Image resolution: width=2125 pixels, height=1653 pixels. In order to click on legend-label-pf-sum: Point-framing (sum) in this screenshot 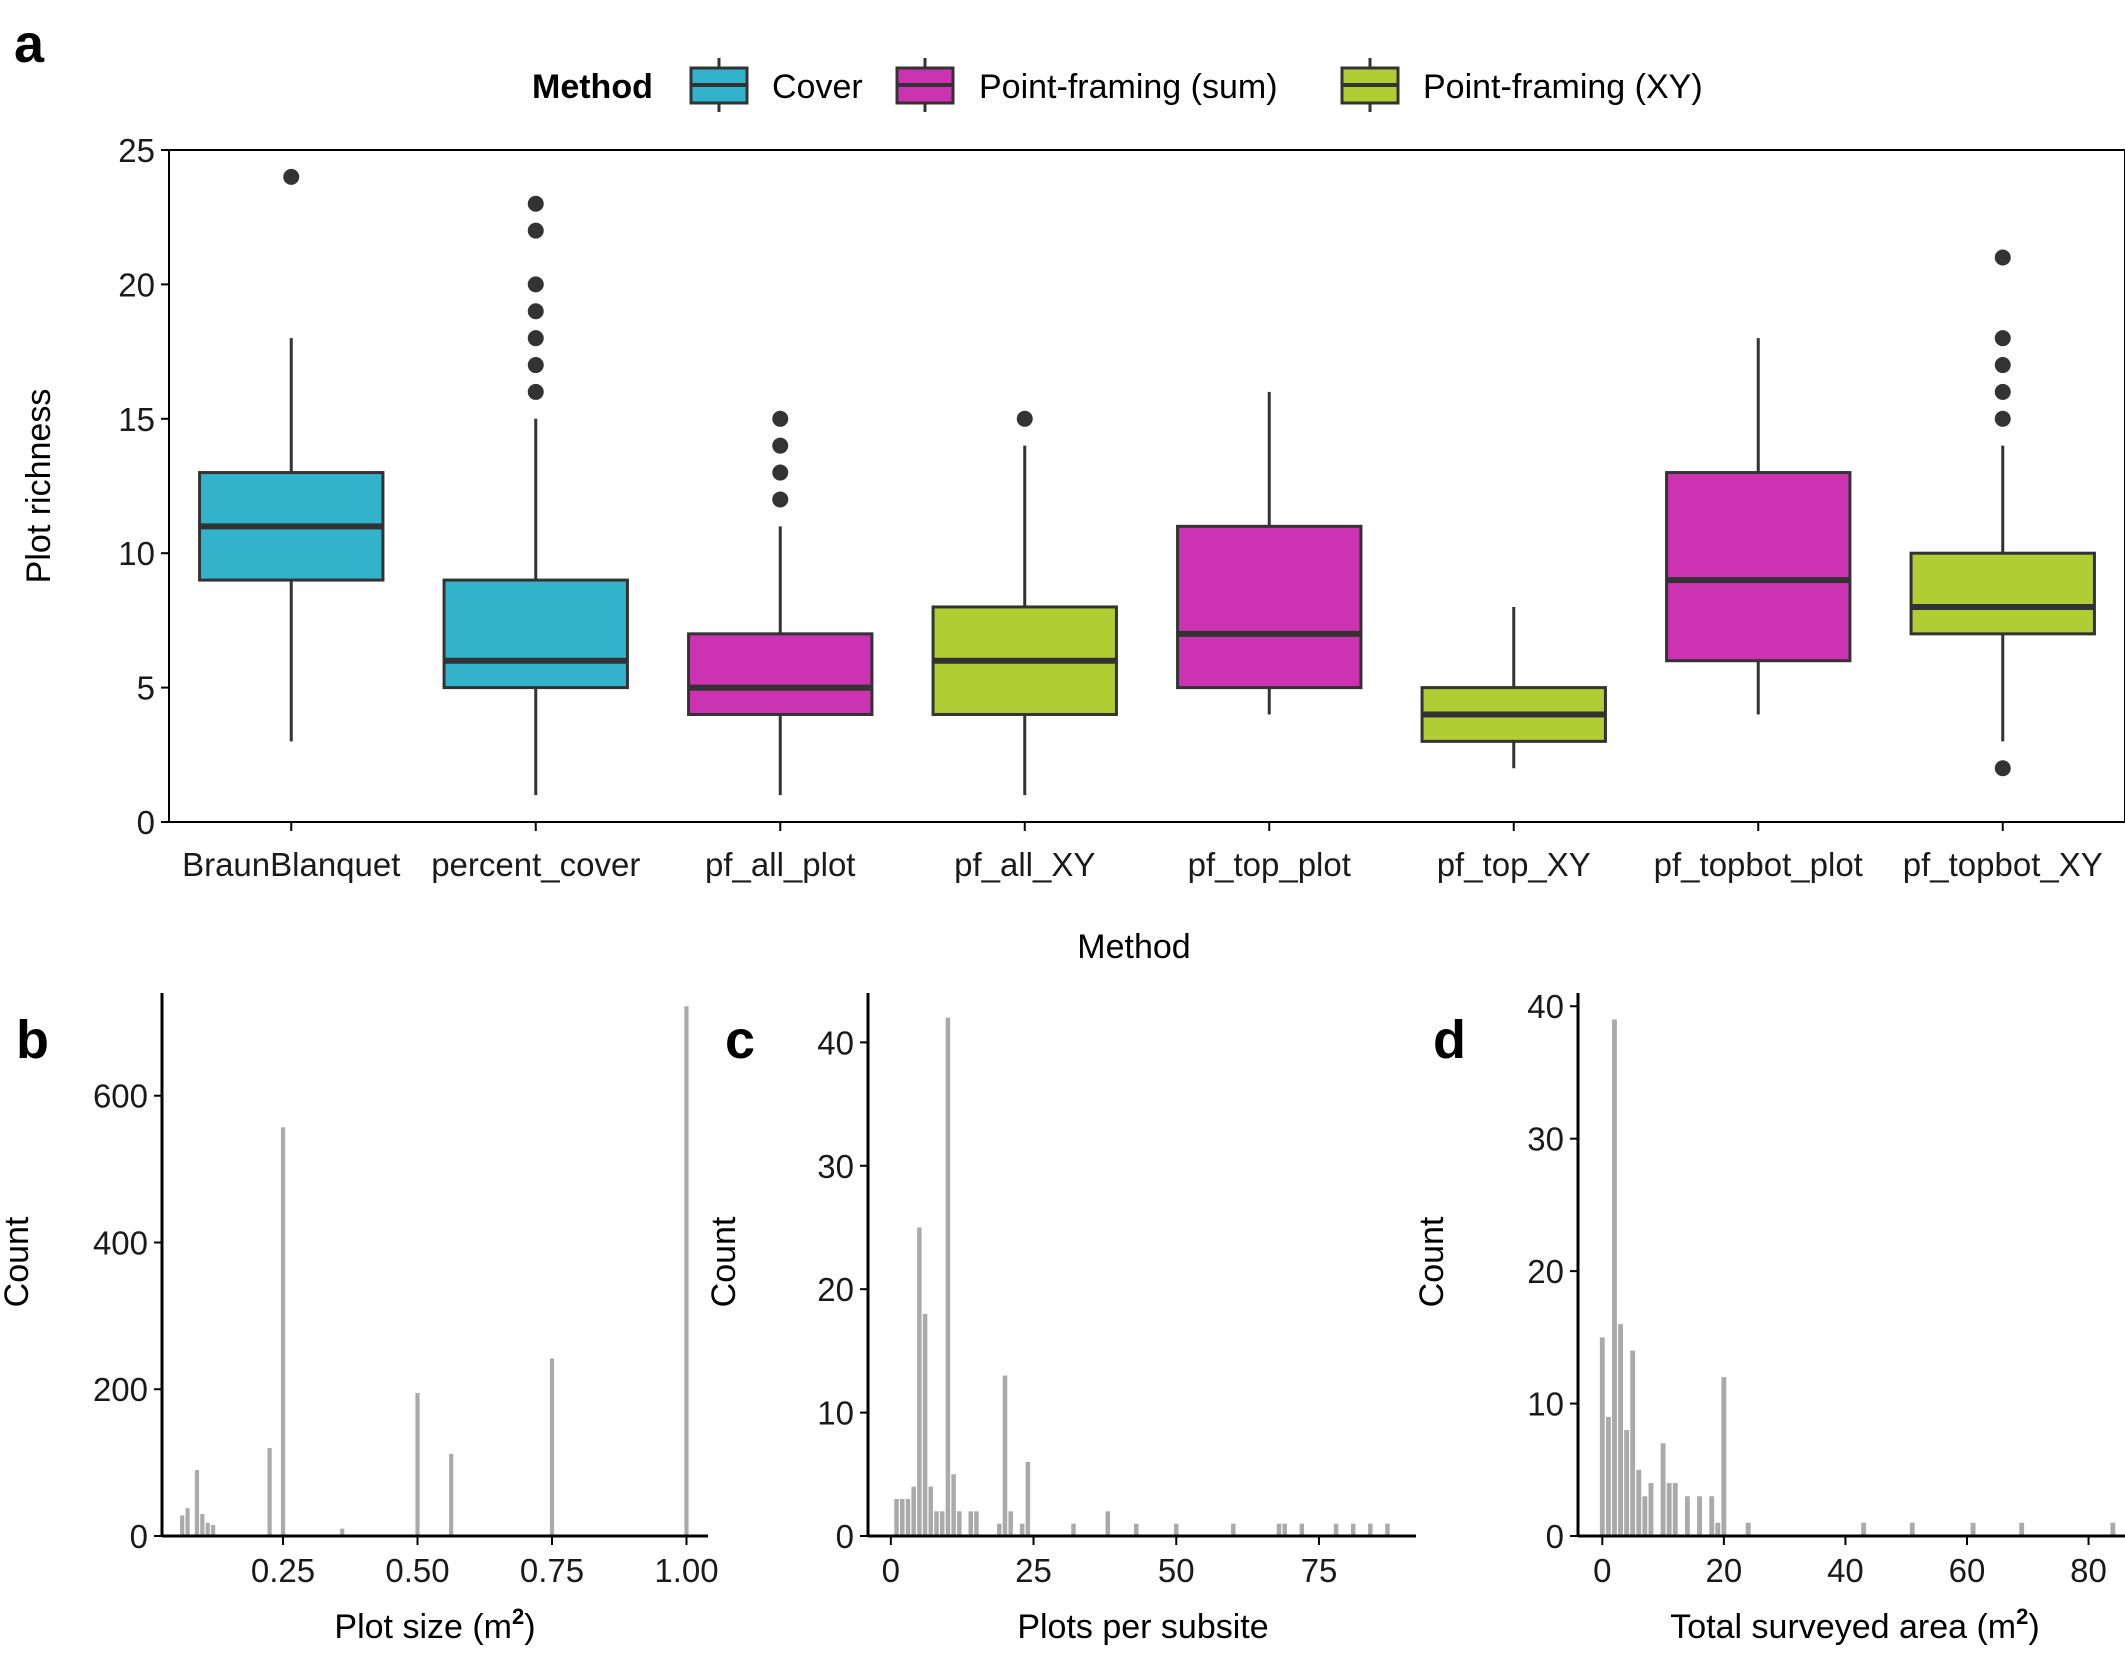, I will do `click(1128, 87)`.